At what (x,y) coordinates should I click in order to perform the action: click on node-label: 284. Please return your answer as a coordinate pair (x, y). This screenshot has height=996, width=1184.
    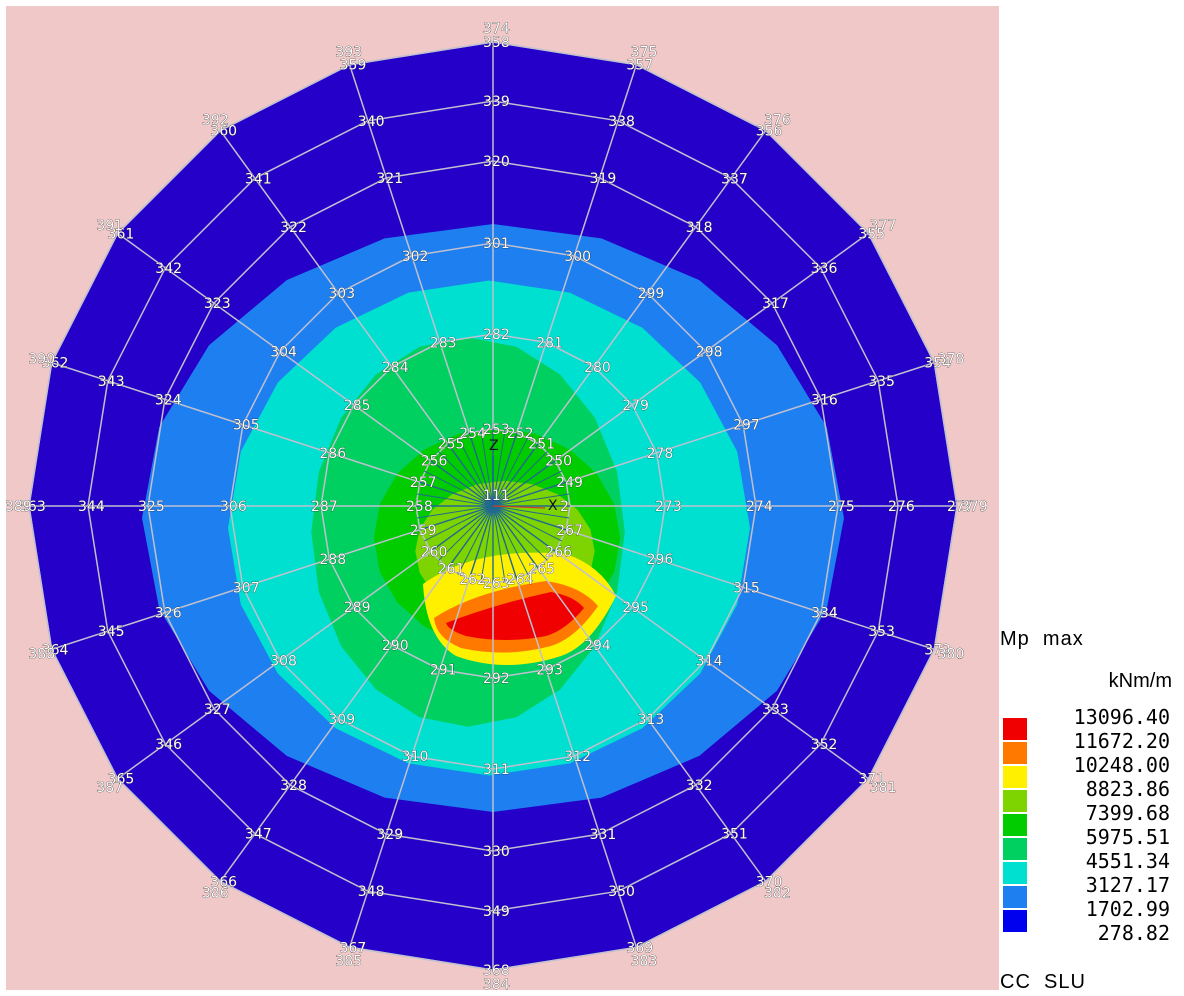
    Looking at the image, I should click on (395, 368).